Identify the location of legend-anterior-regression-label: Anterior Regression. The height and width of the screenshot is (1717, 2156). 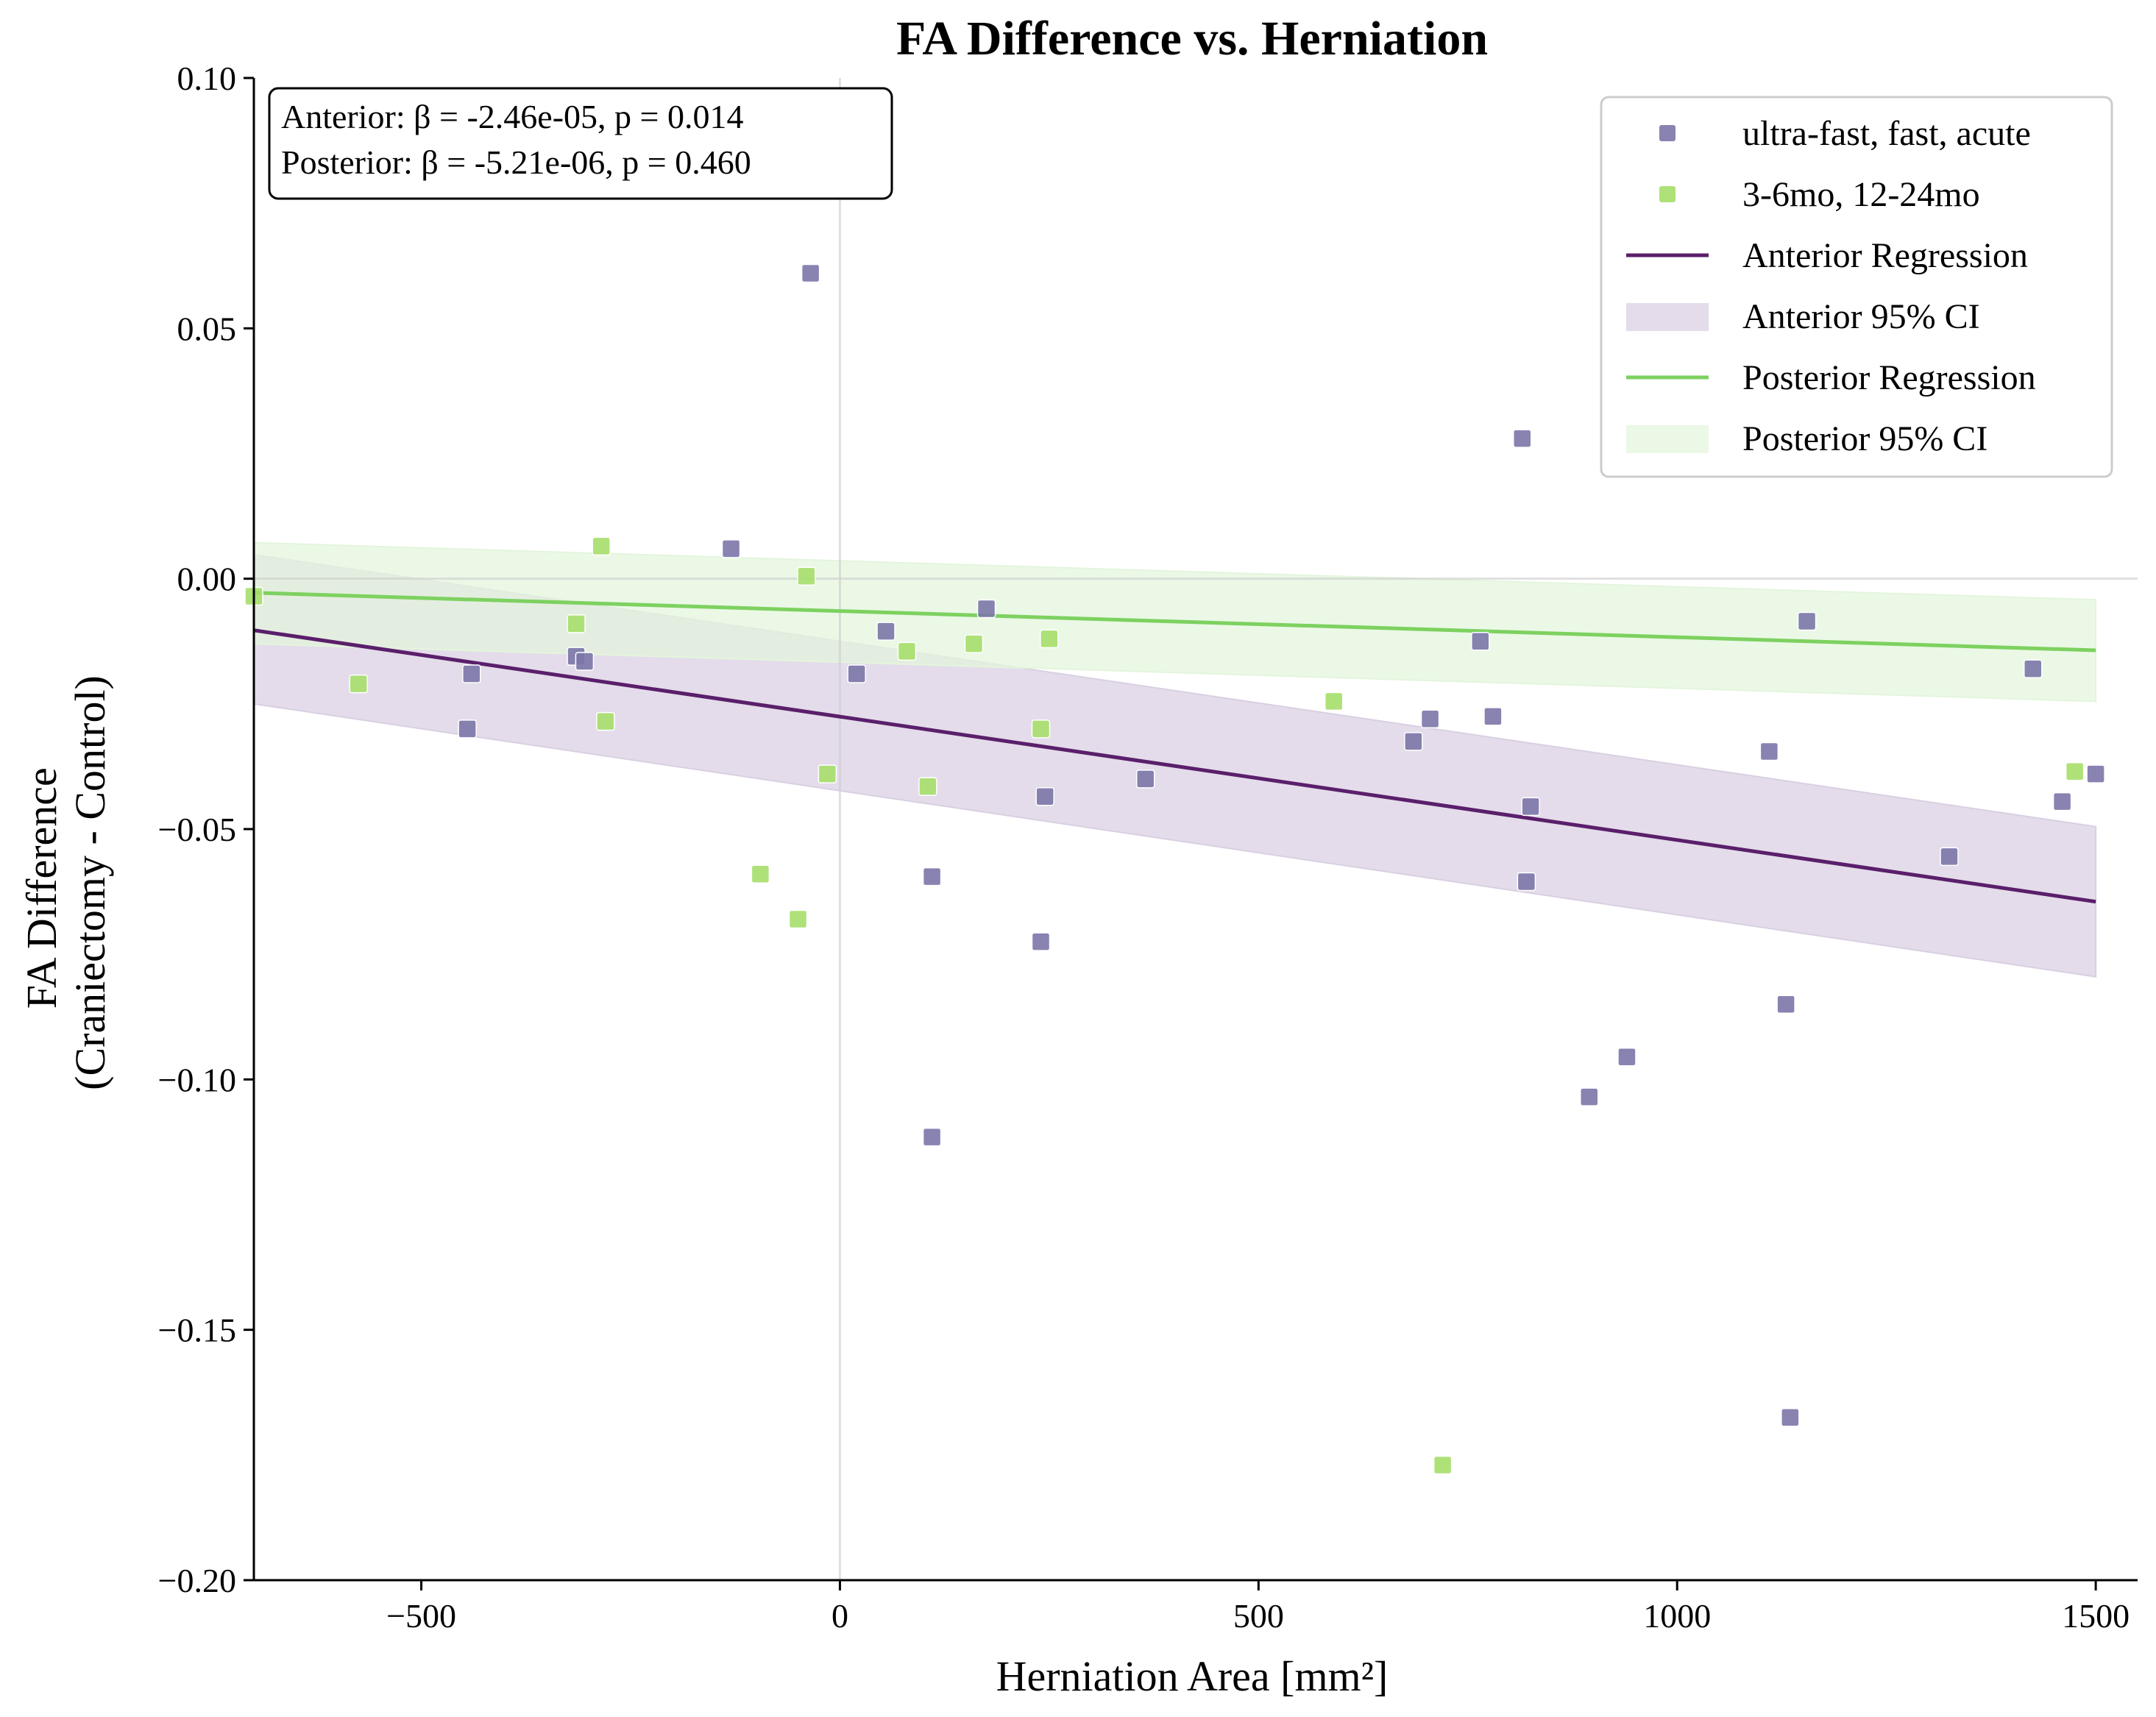
(1885, 255).